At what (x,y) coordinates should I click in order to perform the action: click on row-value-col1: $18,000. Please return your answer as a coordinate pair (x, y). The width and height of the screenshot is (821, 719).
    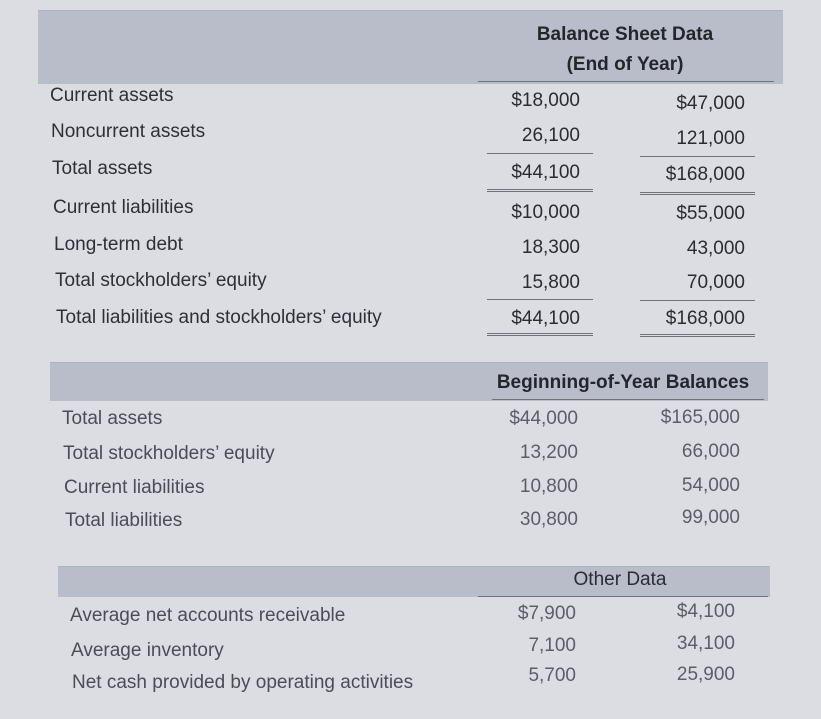
    Looking at the image, I should click on (545, 100).